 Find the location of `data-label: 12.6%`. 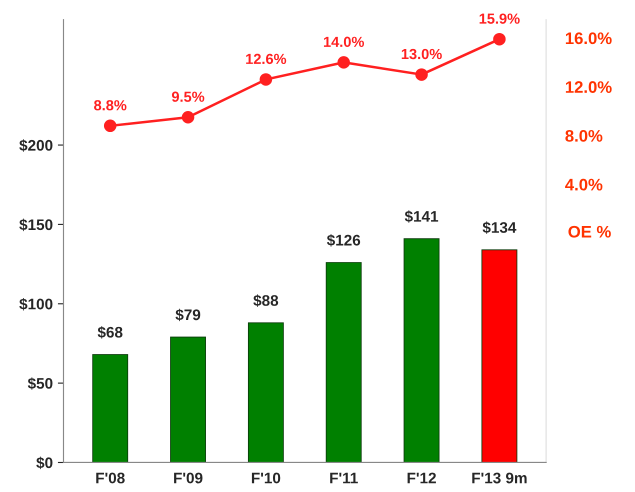

data-label: 12.6% is located at coordinates (266, 59).